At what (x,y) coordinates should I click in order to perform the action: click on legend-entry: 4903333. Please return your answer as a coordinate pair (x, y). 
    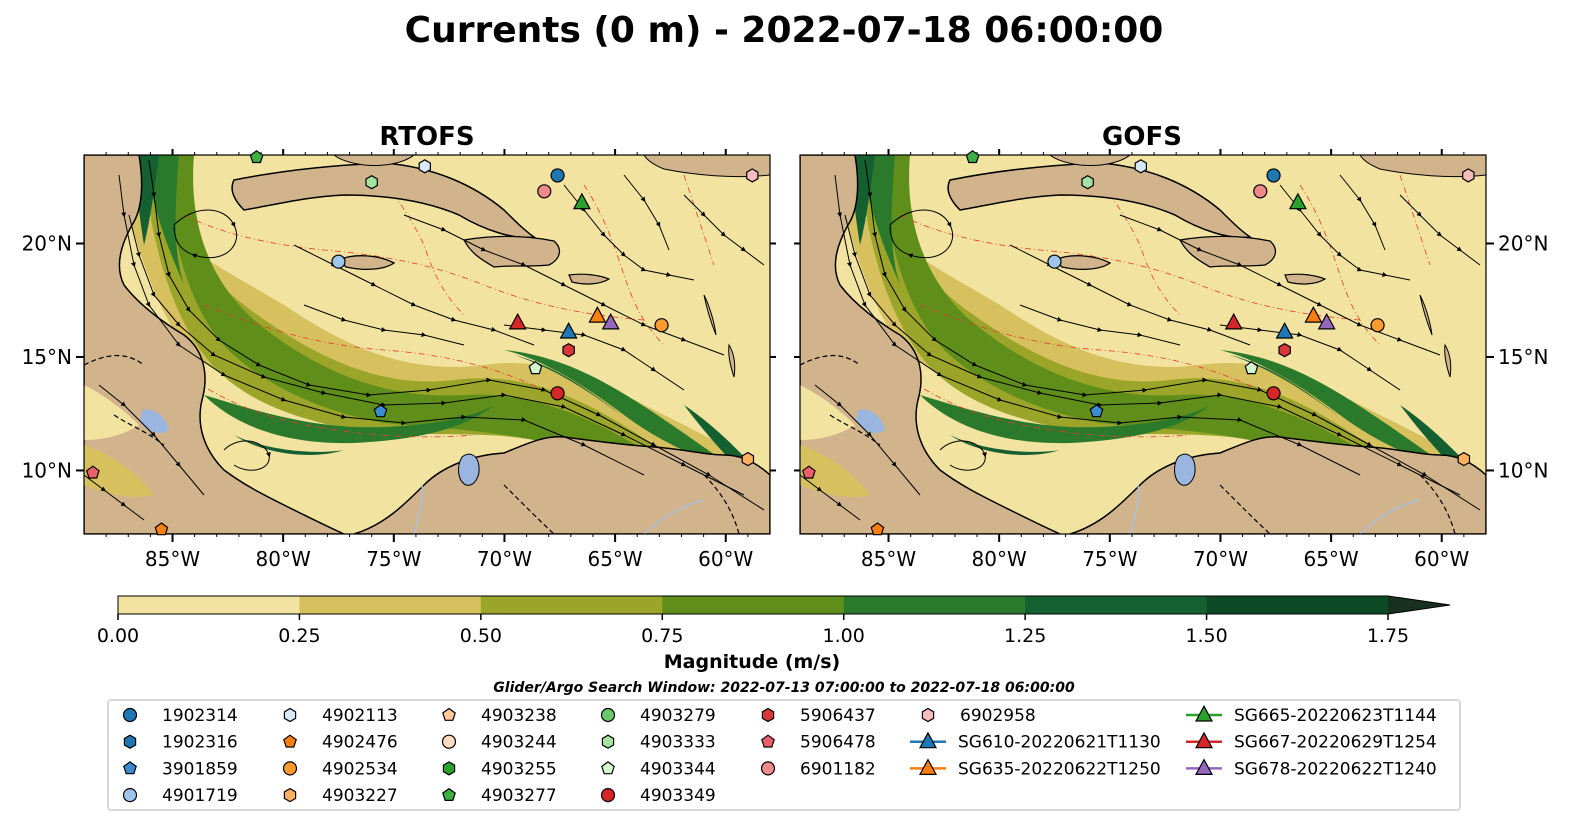
    Looking at the image, I should click on (658, 743).